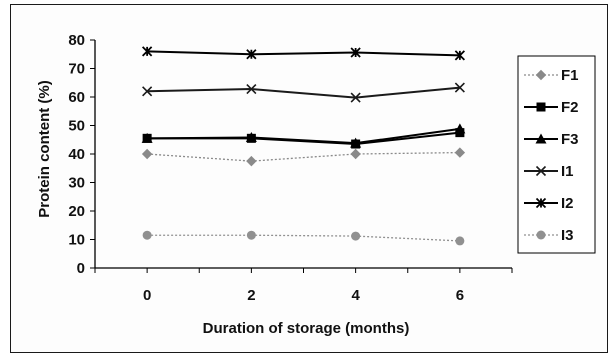 The image size is (613, 358). I want to click on y-tick-label: 30, so click(76, 183).